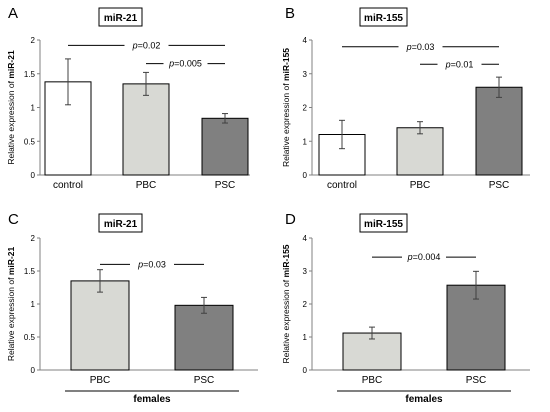 The height and width of the screenshot is (412, 550). Describe the element at coordinates (429, 257) in the screenshot. I see `p-value: 0.004` at that location.